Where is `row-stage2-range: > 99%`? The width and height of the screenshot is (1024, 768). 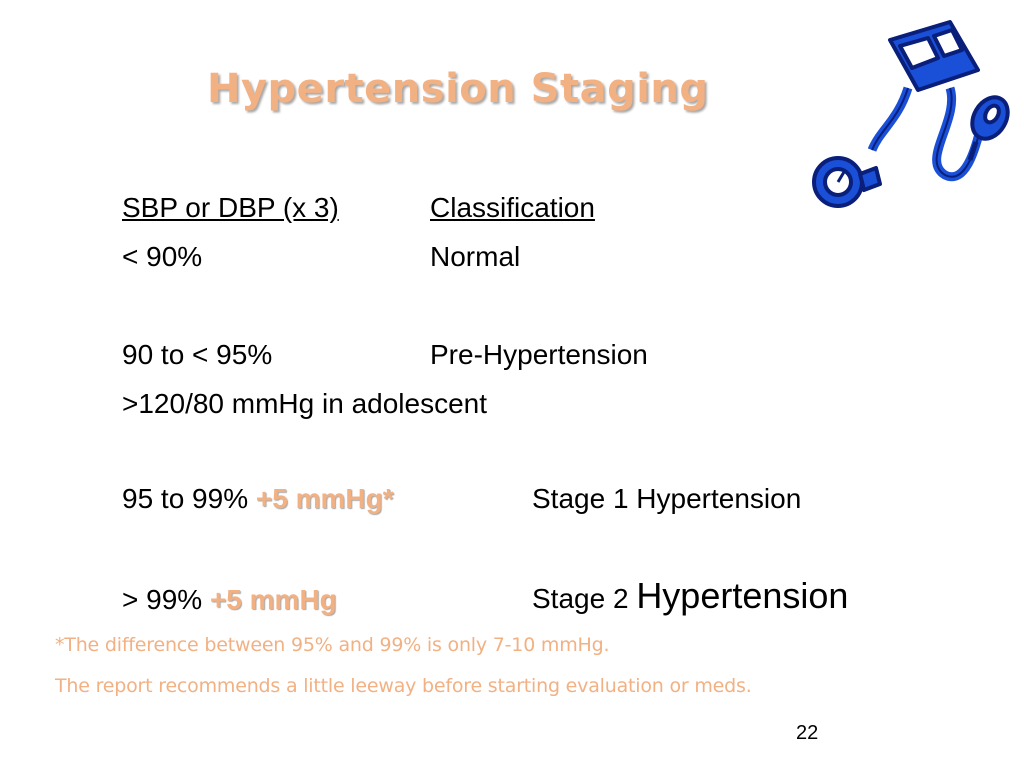
row-stage2-range: > 99% is located at coordinates (166, 599).